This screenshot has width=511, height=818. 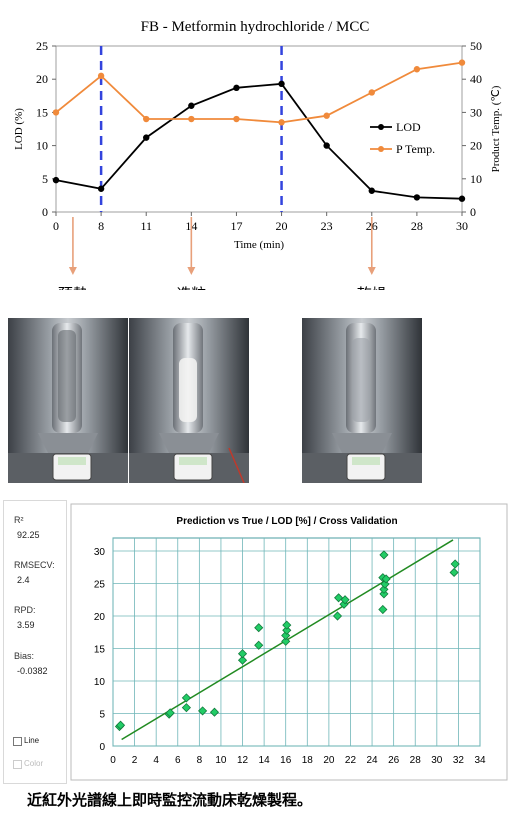 I want to click on scatter-y-tick-label: 20, so click(x=100, y=617).